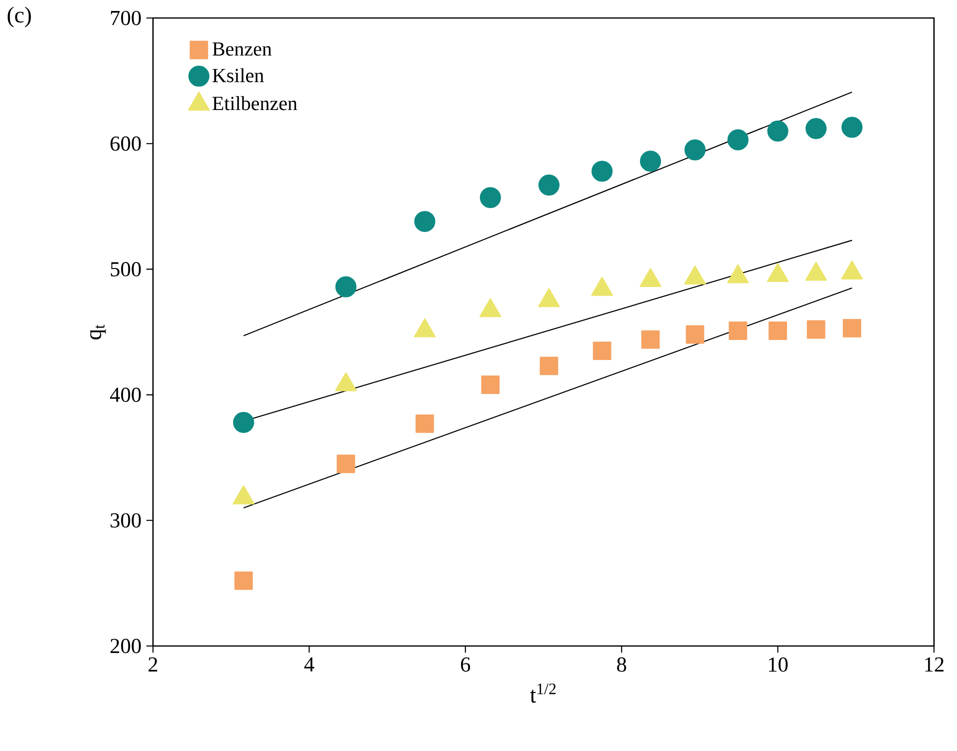  I want to click on text: (c), so click(19, 17).